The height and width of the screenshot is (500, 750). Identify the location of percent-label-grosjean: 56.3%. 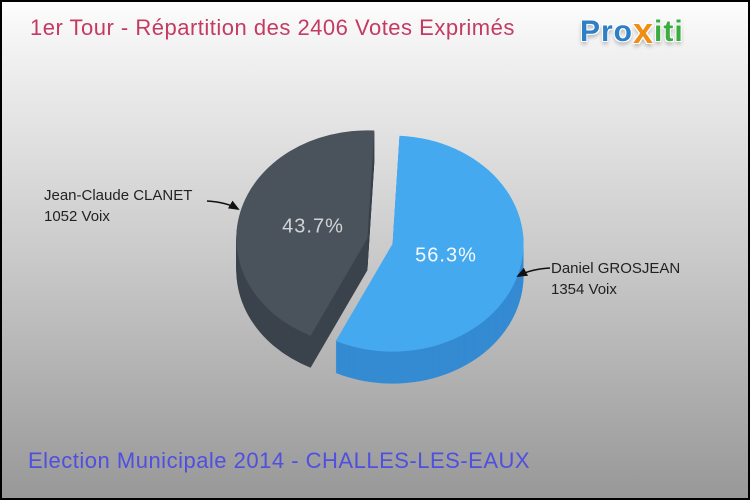
(446, 255).